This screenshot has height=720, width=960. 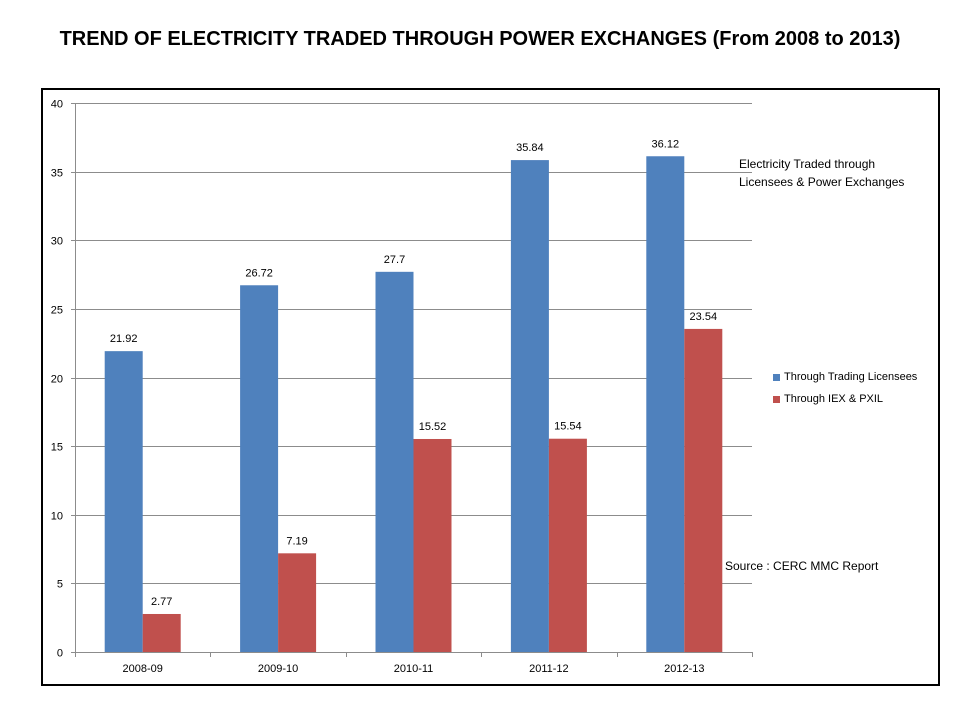 What do you see at coordinates (161, 602) in the screenshot?
I see `data-label-exchanges: 2.77` at bounding box center [161, 602].